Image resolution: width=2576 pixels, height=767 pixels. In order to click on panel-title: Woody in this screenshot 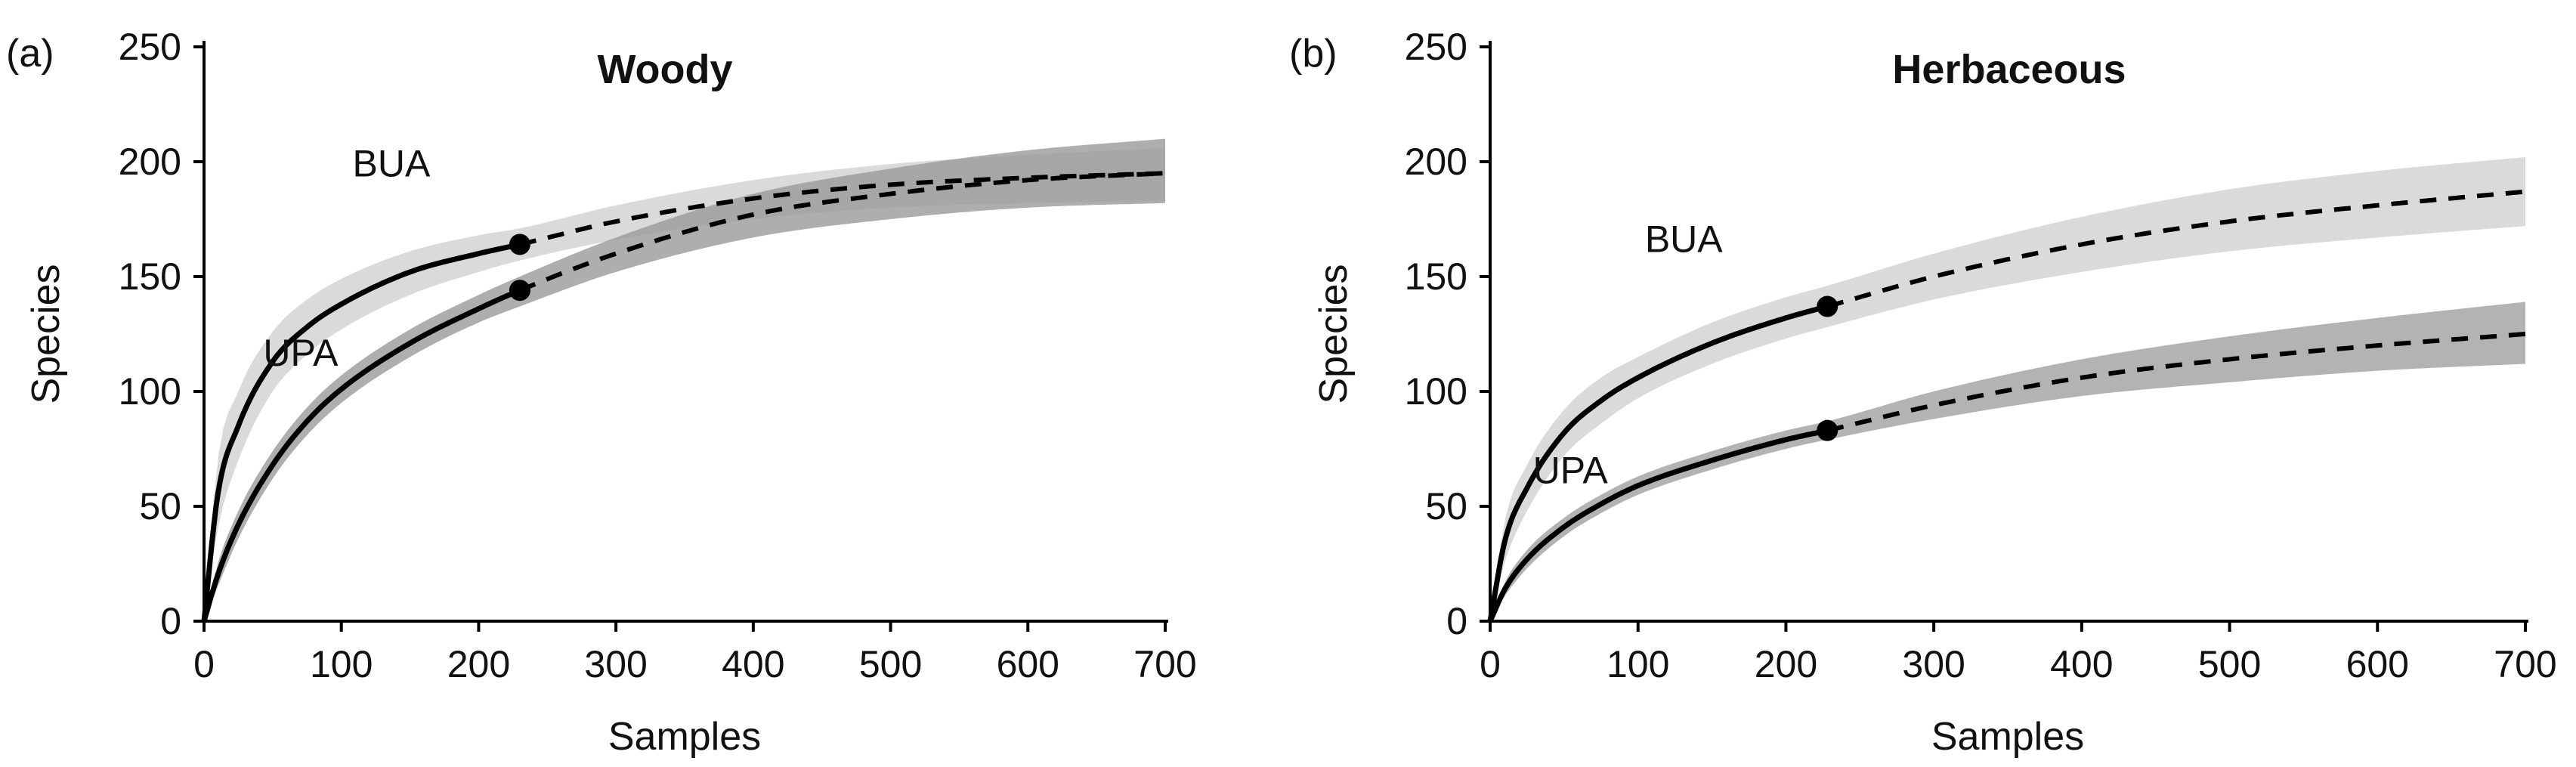, I will do `click(665, 69)`.